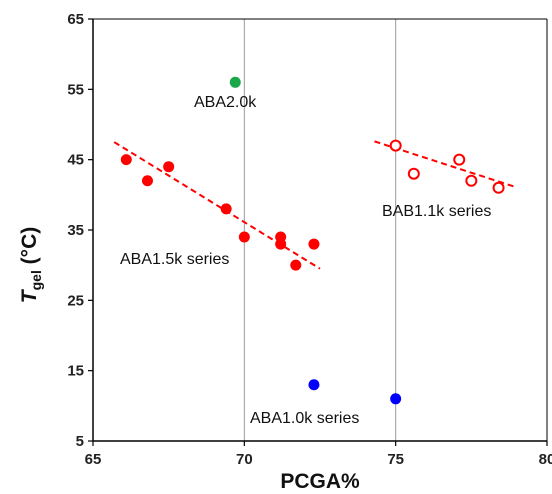 Image resolution: width=552 pixels, height=494 pixels. I want to click on x-tick-label-65: 65, so click(93, 459).